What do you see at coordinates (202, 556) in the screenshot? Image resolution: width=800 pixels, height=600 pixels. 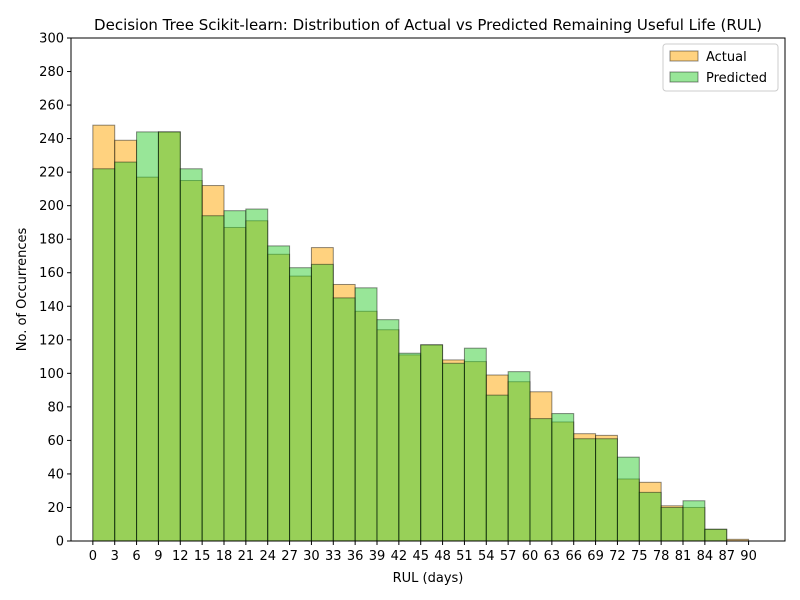 I see `x-tick-label: 15` at bounding box center [202, 556].